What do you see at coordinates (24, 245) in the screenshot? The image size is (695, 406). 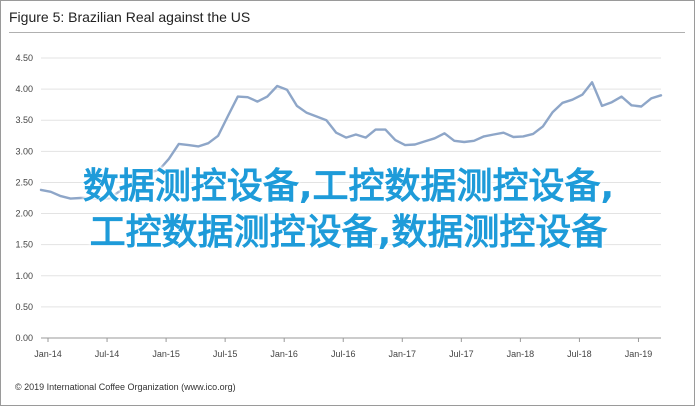 I see `y-tick-label: 1.50` at bounding box center [24, 245].